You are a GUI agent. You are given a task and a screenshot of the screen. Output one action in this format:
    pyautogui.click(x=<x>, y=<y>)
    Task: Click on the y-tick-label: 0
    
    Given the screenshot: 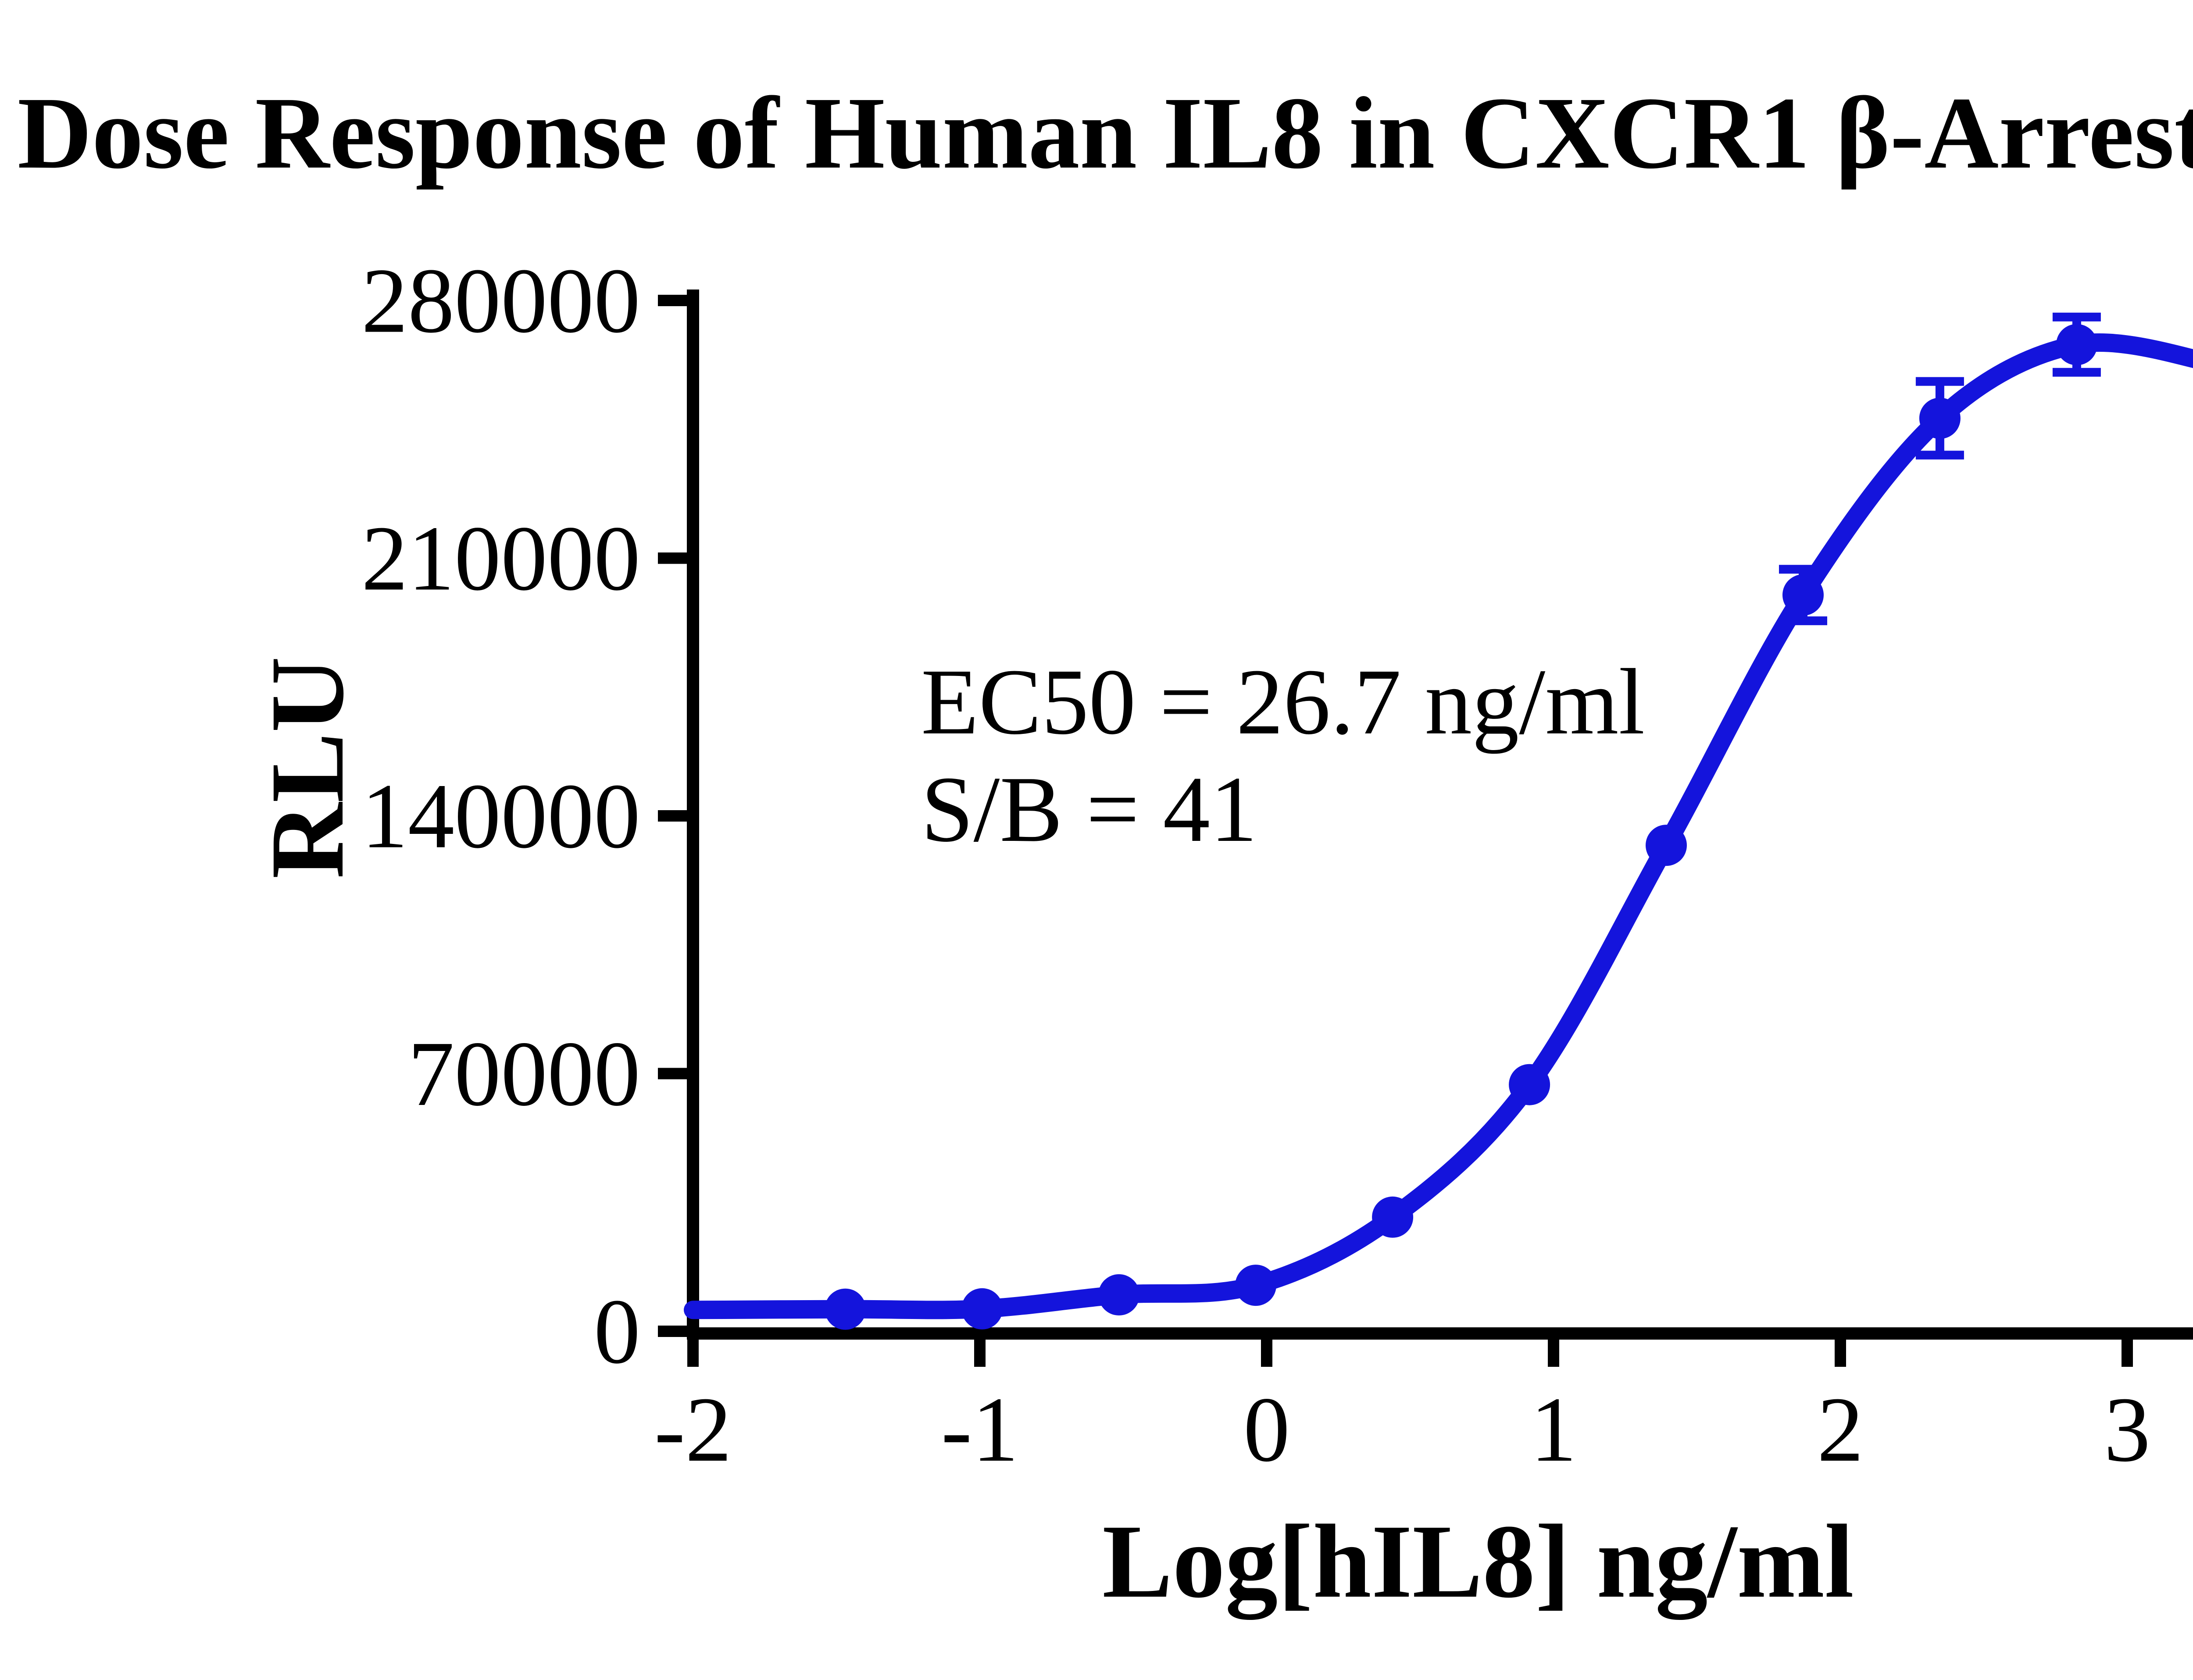 What is the action you would take?
    pyautogui.click(x=617, y=1331)
    